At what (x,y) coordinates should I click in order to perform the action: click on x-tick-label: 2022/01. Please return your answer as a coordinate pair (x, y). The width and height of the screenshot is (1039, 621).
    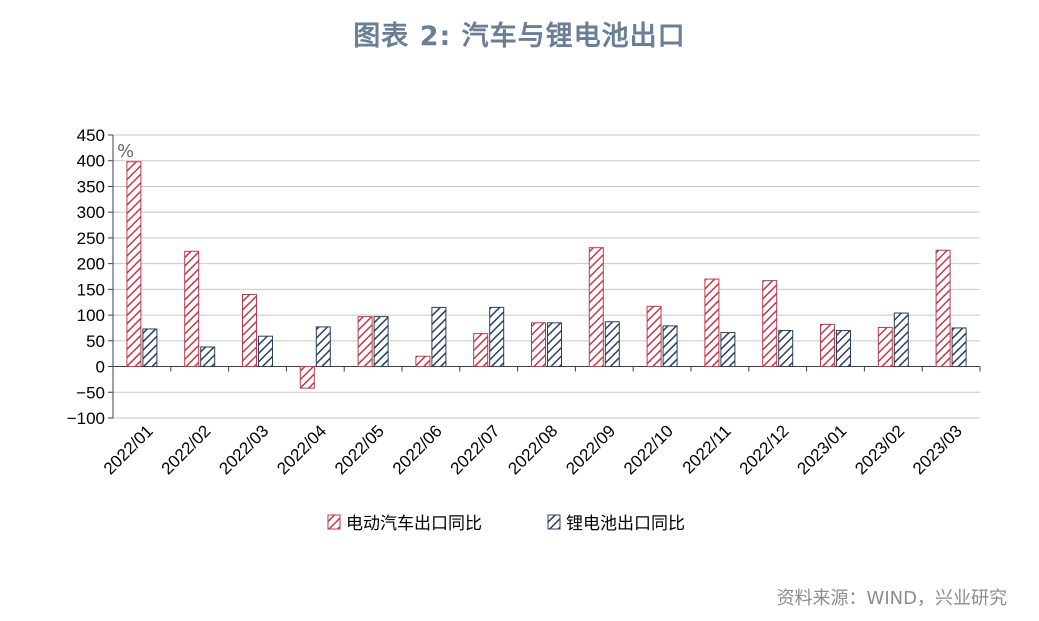
    Looking at the image, I should click on (128, 449).